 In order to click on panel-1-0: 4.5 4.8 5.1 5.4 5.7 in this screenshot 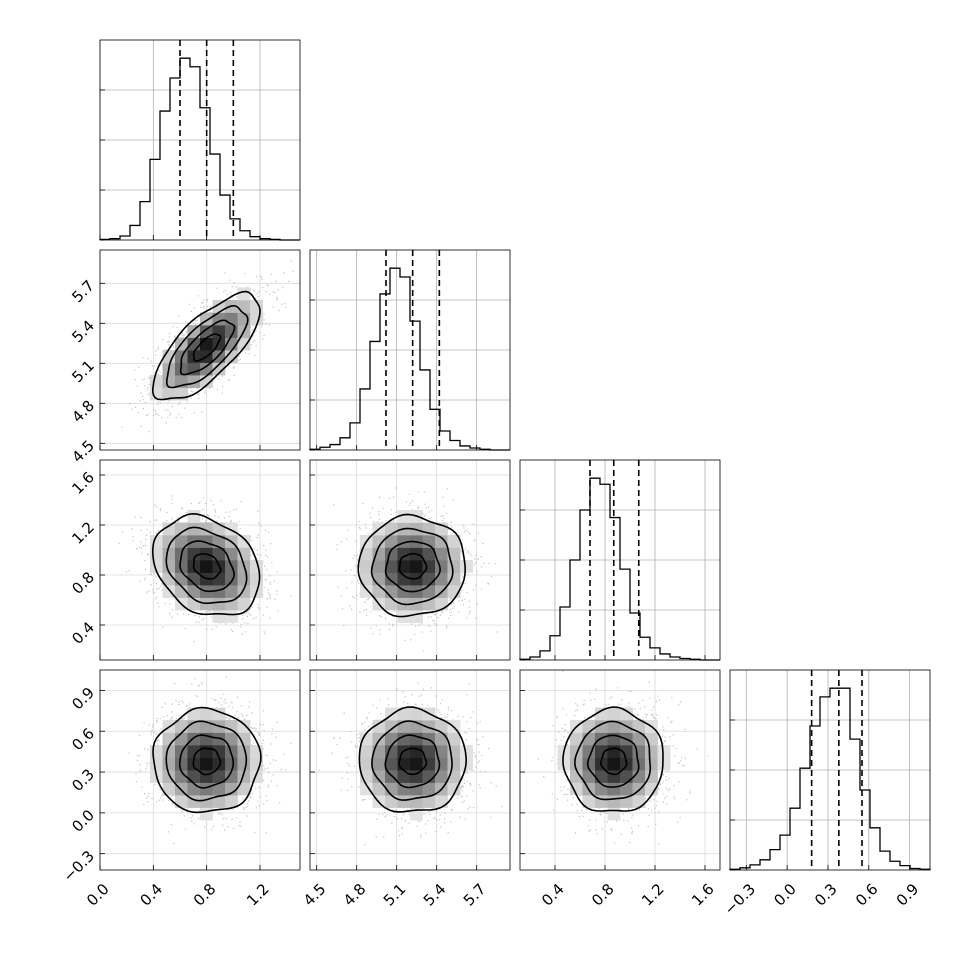, I will do `click(184, 357)`.